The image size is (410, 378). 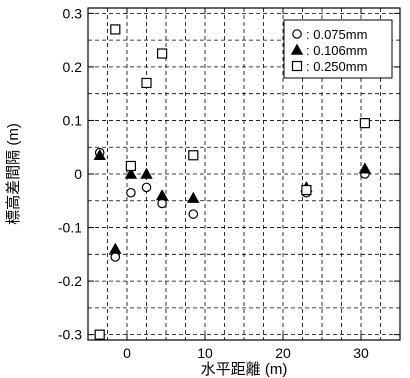 I want to click on y-tick-label: -0.1, so click(x=70, y=228).